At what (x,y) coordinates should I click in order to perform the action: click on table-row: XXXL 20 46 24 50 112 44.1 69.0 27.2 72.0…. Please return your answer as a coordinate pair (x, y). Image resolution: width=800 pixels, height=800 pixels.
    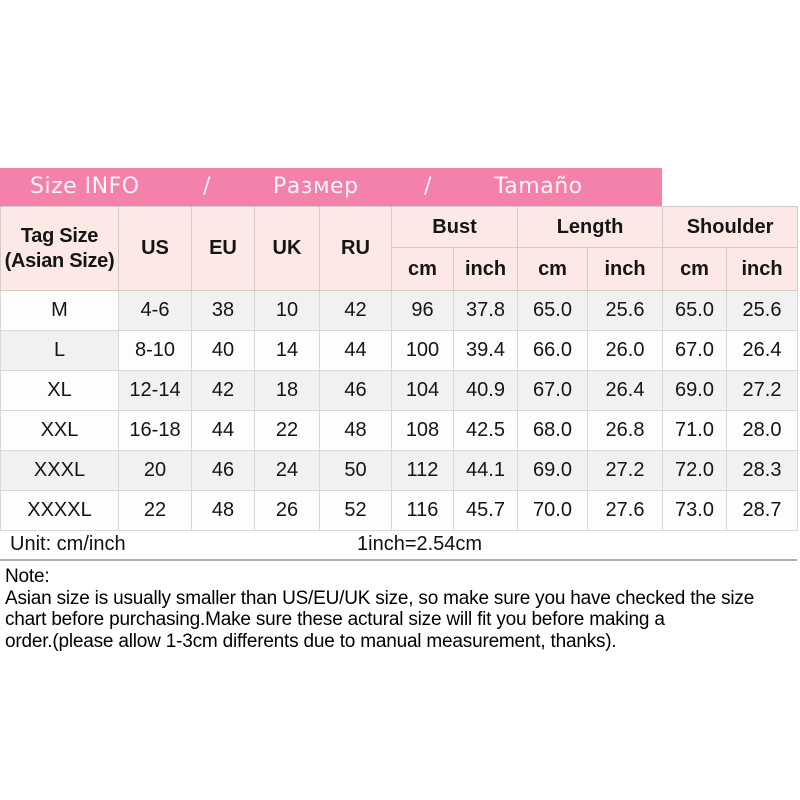
    Looking at the image, I should click on (399, 470).